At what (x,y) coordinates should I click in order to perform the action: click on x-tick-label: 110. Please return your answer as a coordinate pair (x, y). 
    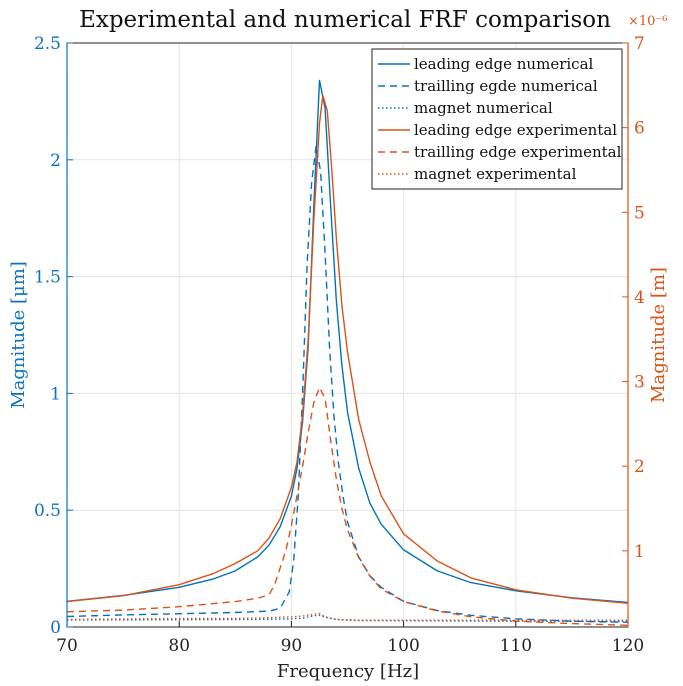
    Looking at the image, I should click on (516, 646).